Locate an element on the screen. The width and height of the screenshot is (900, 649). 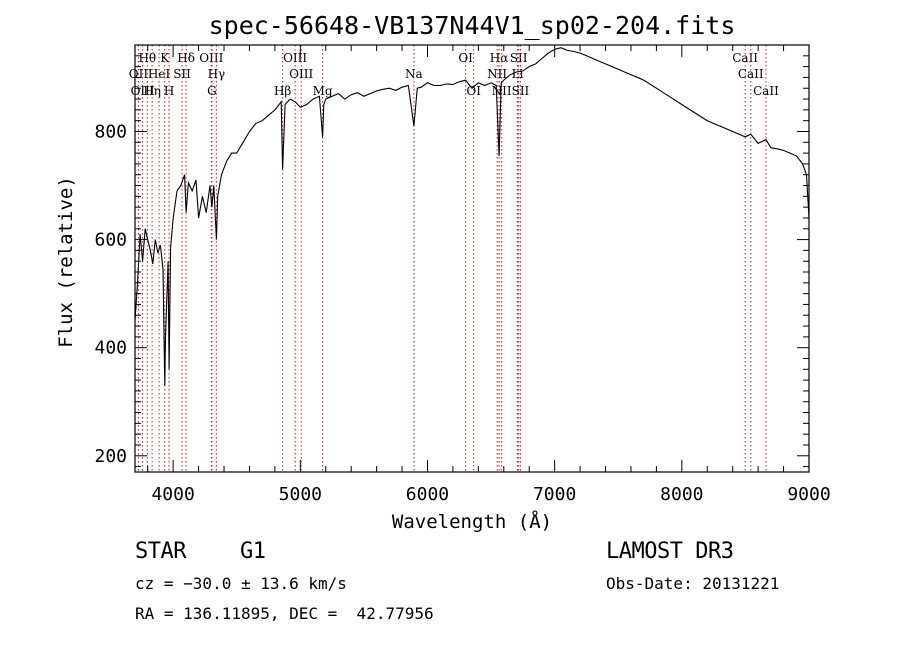
line-label-9: OIII is located at coordinates (211, 58).